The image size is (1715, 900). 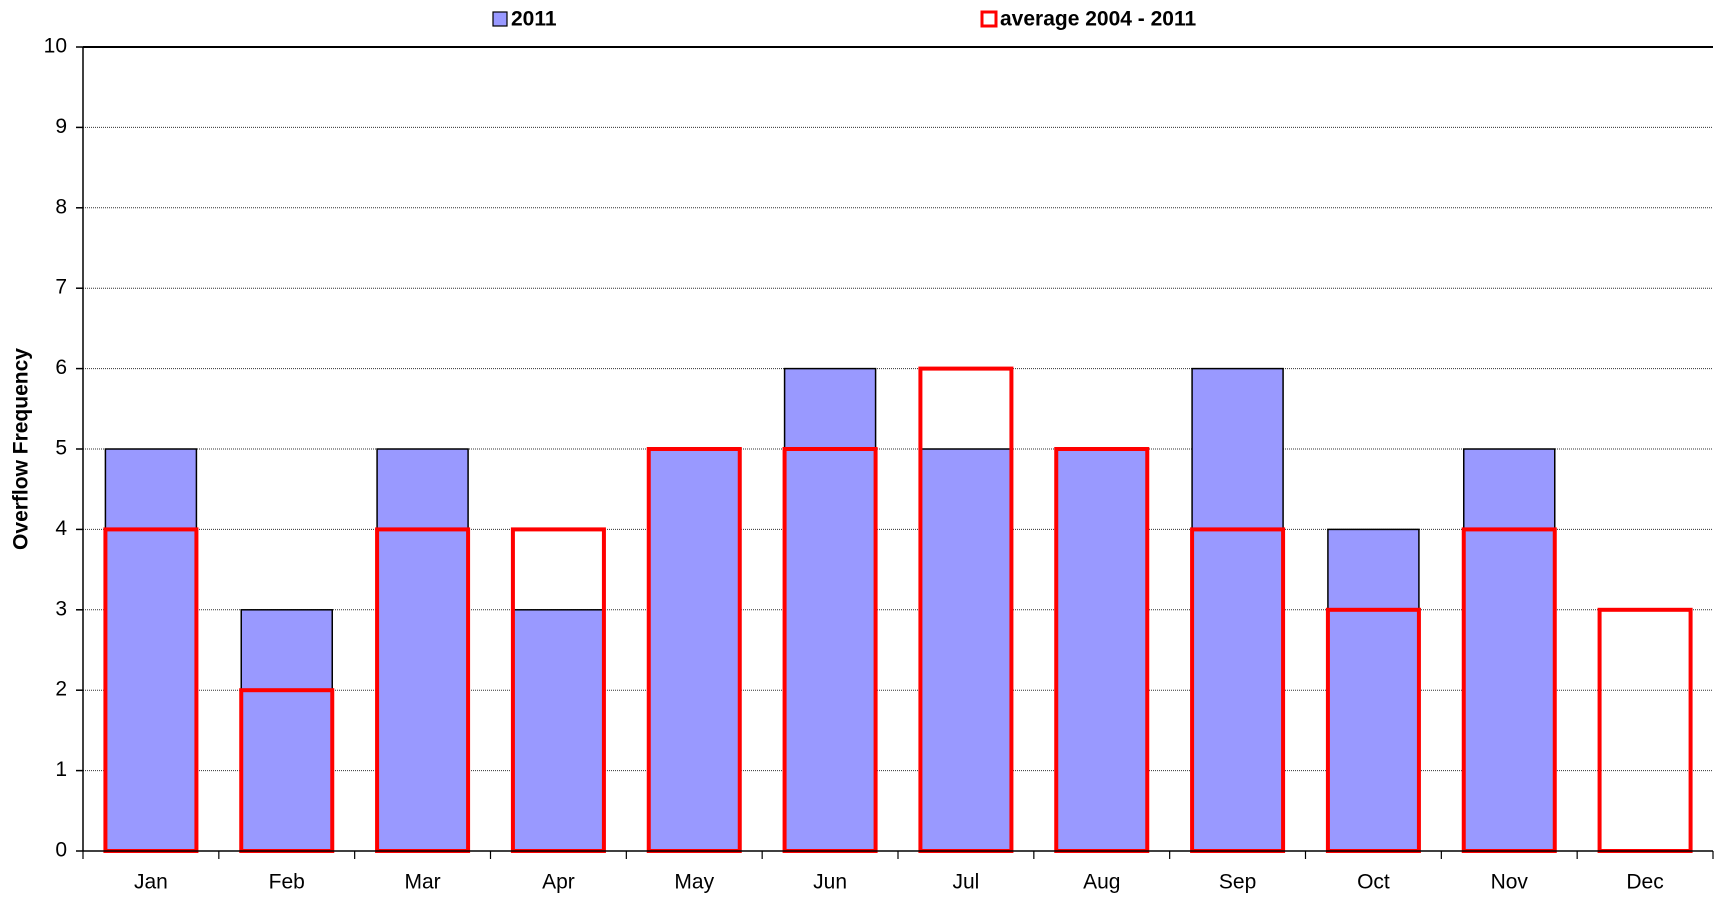 I want to click on x-tick-label: Aug, so click(x=1101, y=882).